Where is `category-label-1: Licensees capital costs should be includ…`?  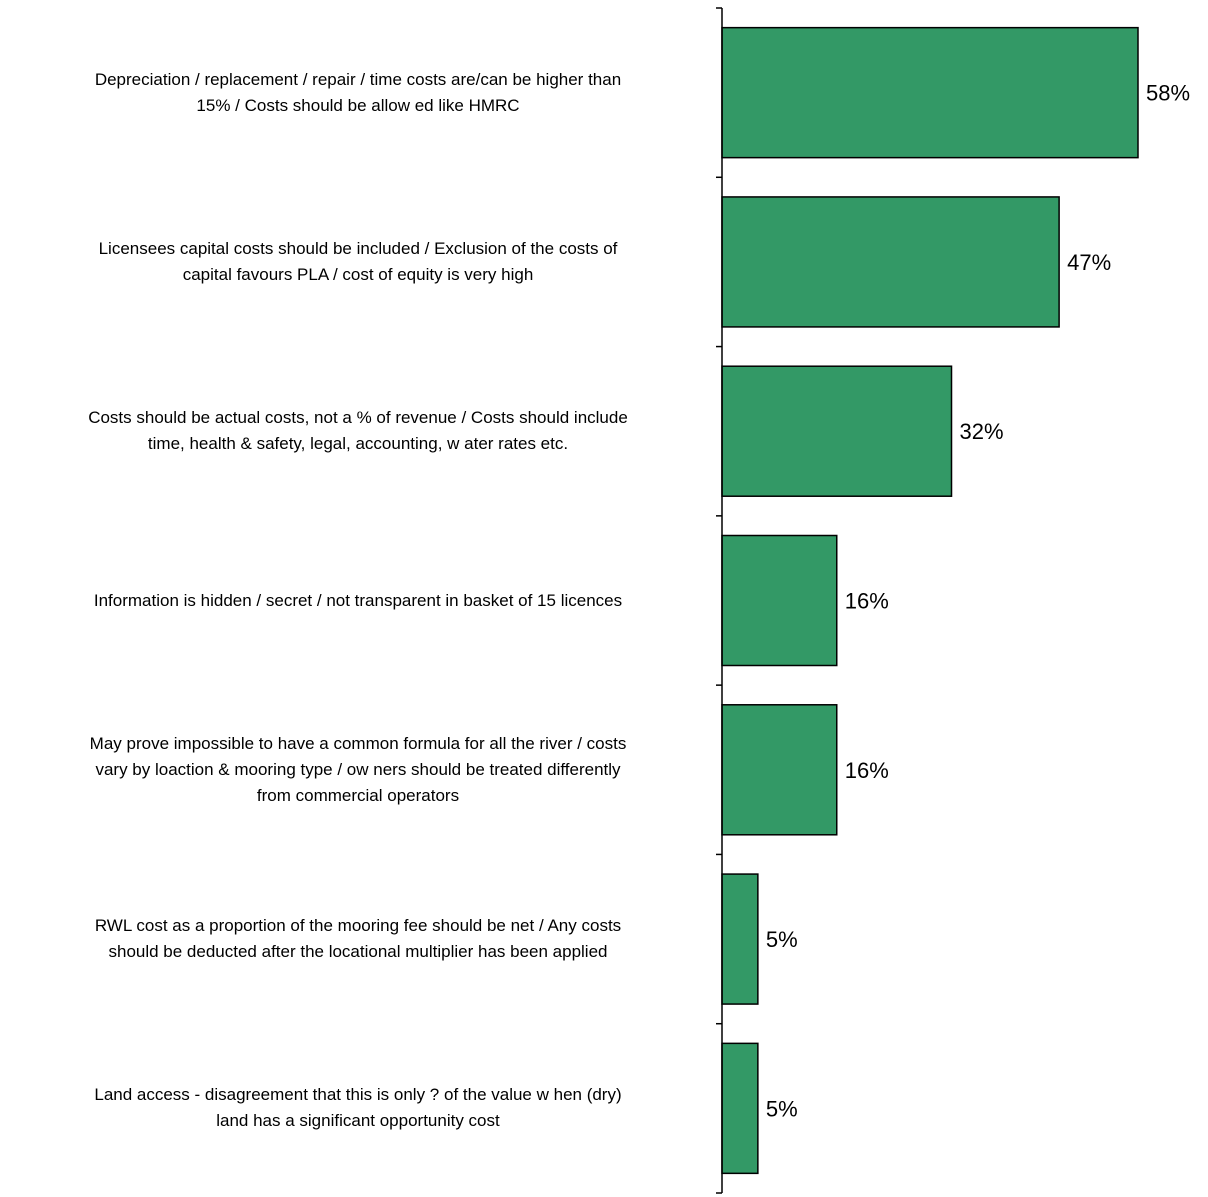 category-label-1: Licensees capital costs should be includ… is located at coordinates (358, 261).